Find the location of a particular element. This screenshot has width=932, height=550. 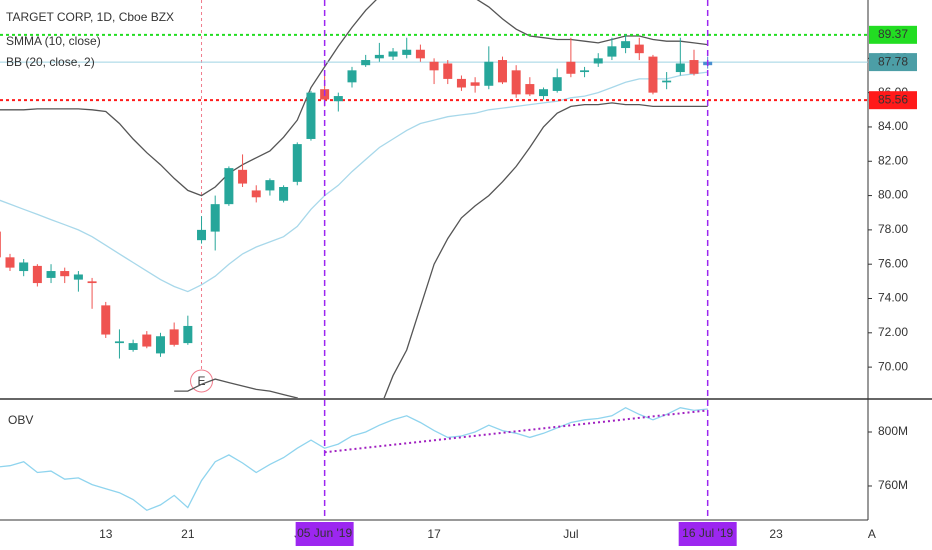

y-tick-label: 78.00 is located at coordinates (893, 229).